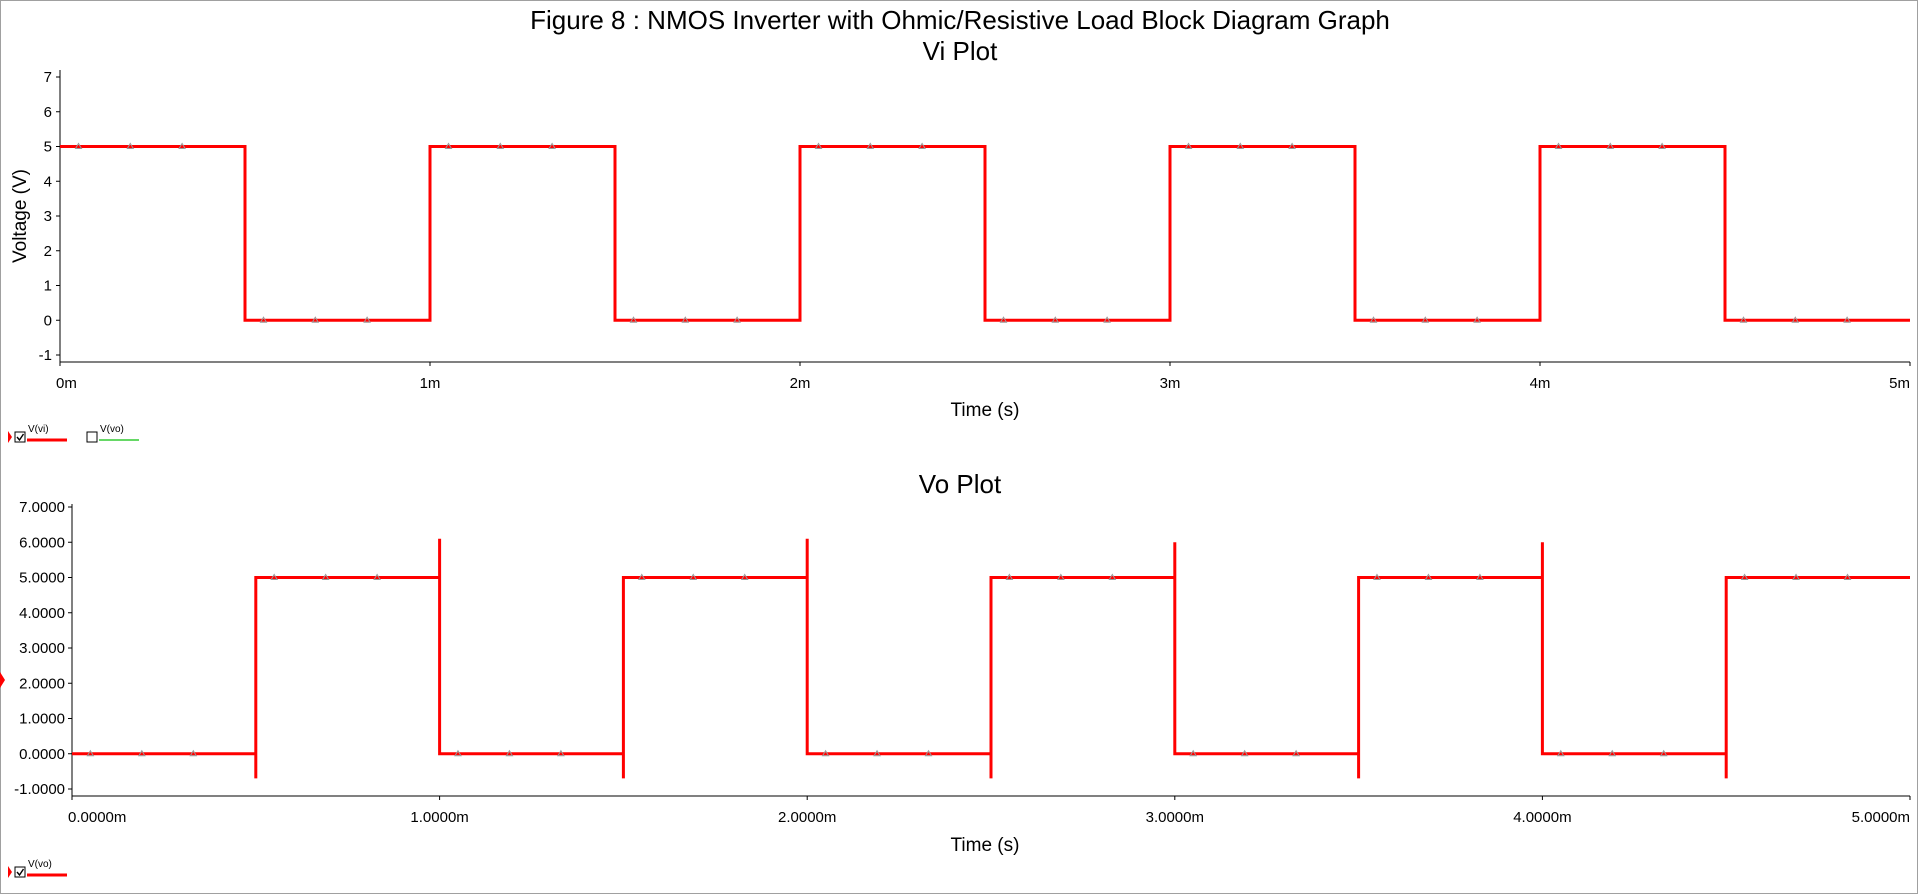 This screenshot has height=896, width=1920. What do you see at coordinates (48, 181) in the screenshot?
I see `y-tick-label: 4` at bounding box center [48, 181].